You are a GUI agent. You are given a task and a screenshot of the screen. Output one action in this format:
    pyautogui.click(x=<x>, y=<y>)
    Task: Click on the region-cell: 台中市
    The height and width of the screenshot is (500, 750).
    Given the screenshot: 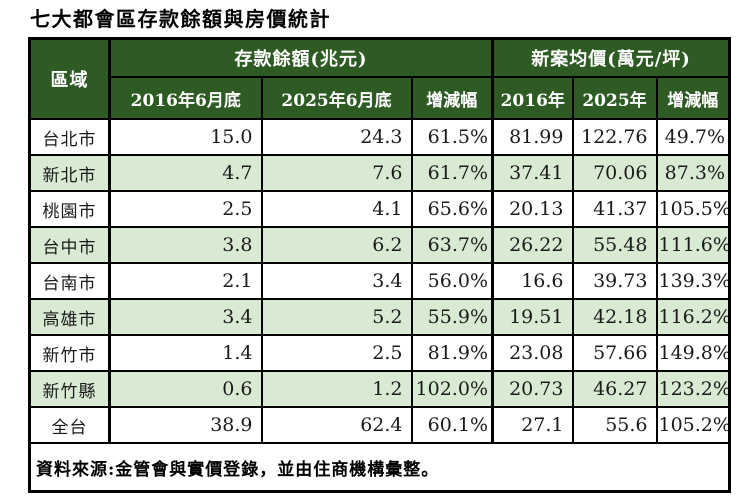 What is the action you would take?
    pyautogui.click(x=69, y=245)
    